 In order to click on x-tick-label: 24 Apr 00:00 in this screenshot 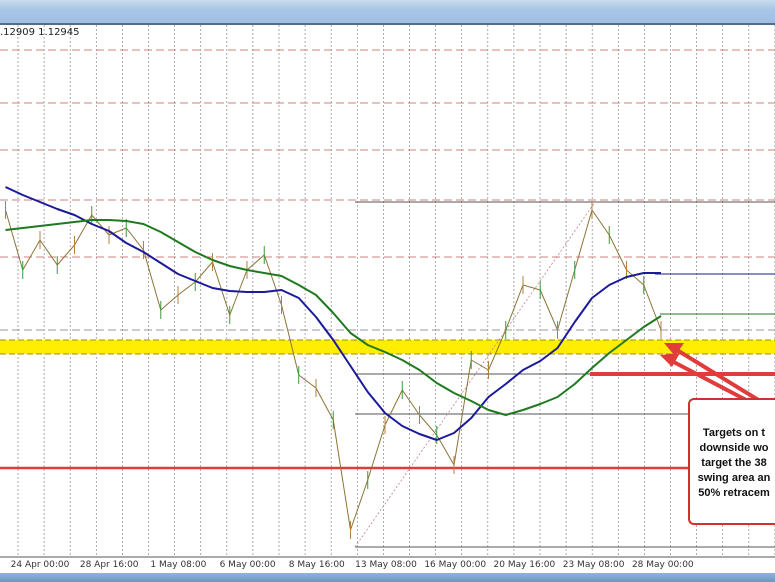, I will do `click(40, 565)`.